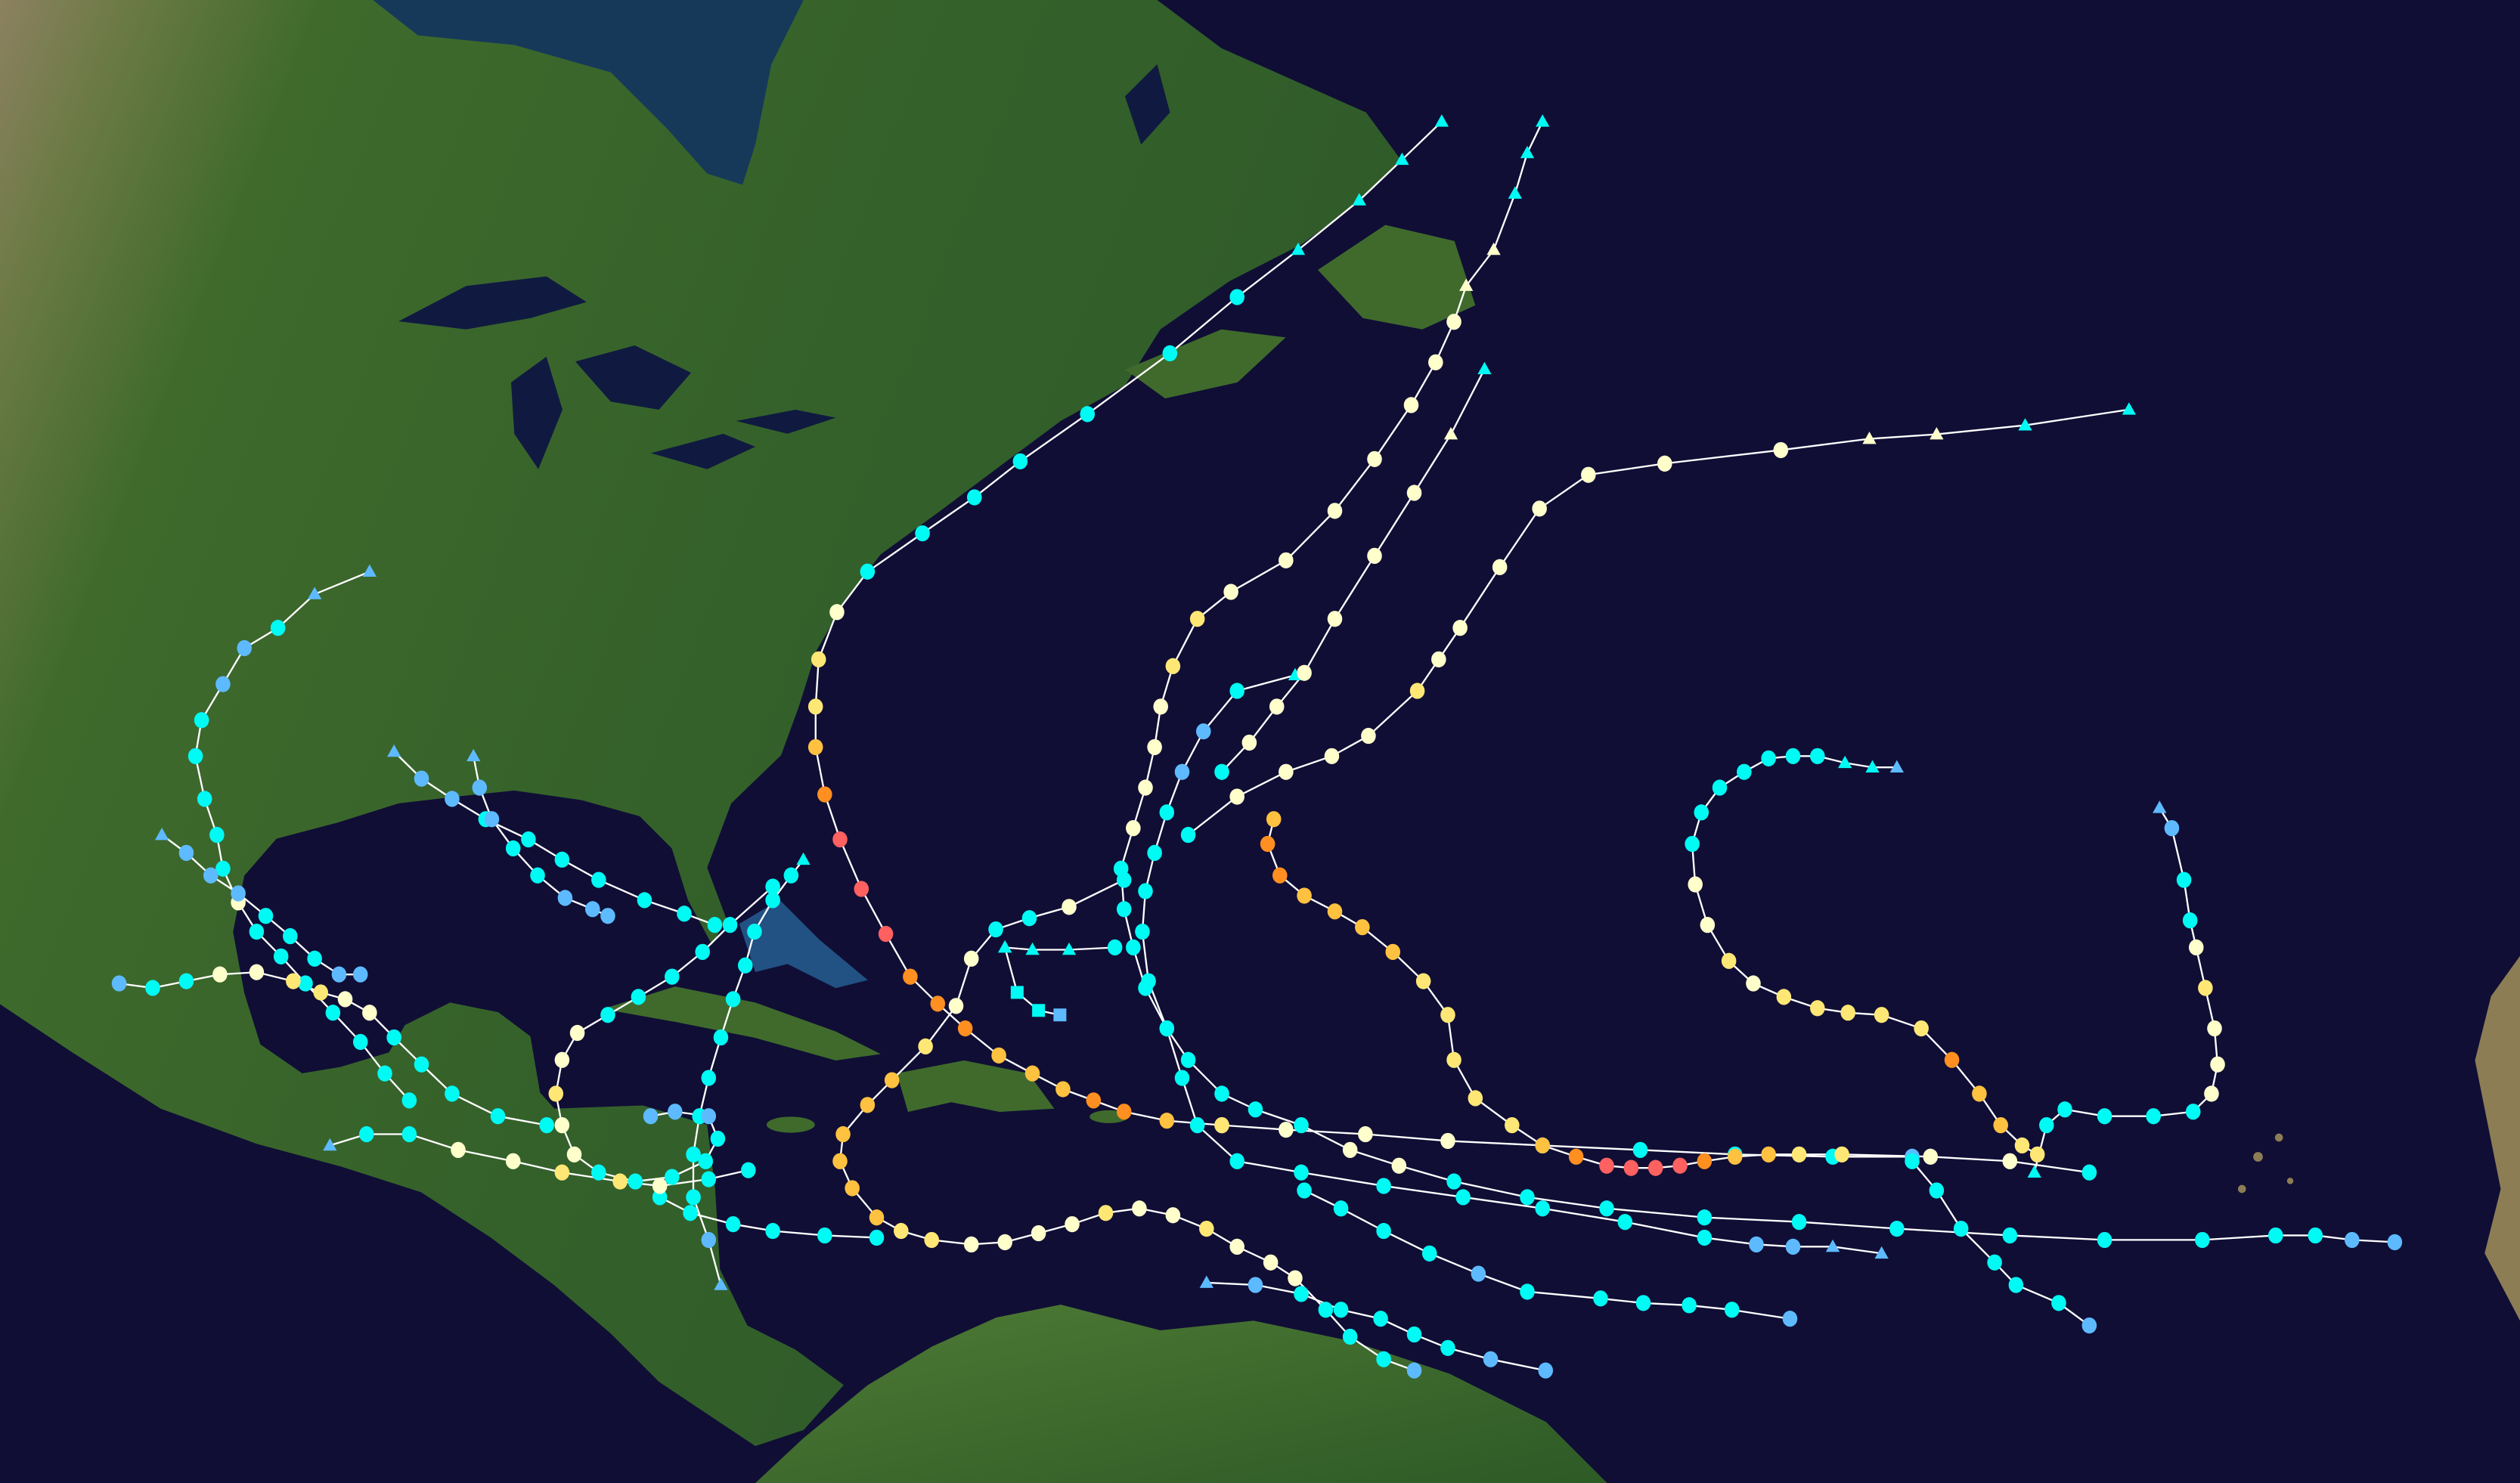  Describe the element at coordinates (588, 92) in the screenshot. I see `hudson-bay-water` at that location.